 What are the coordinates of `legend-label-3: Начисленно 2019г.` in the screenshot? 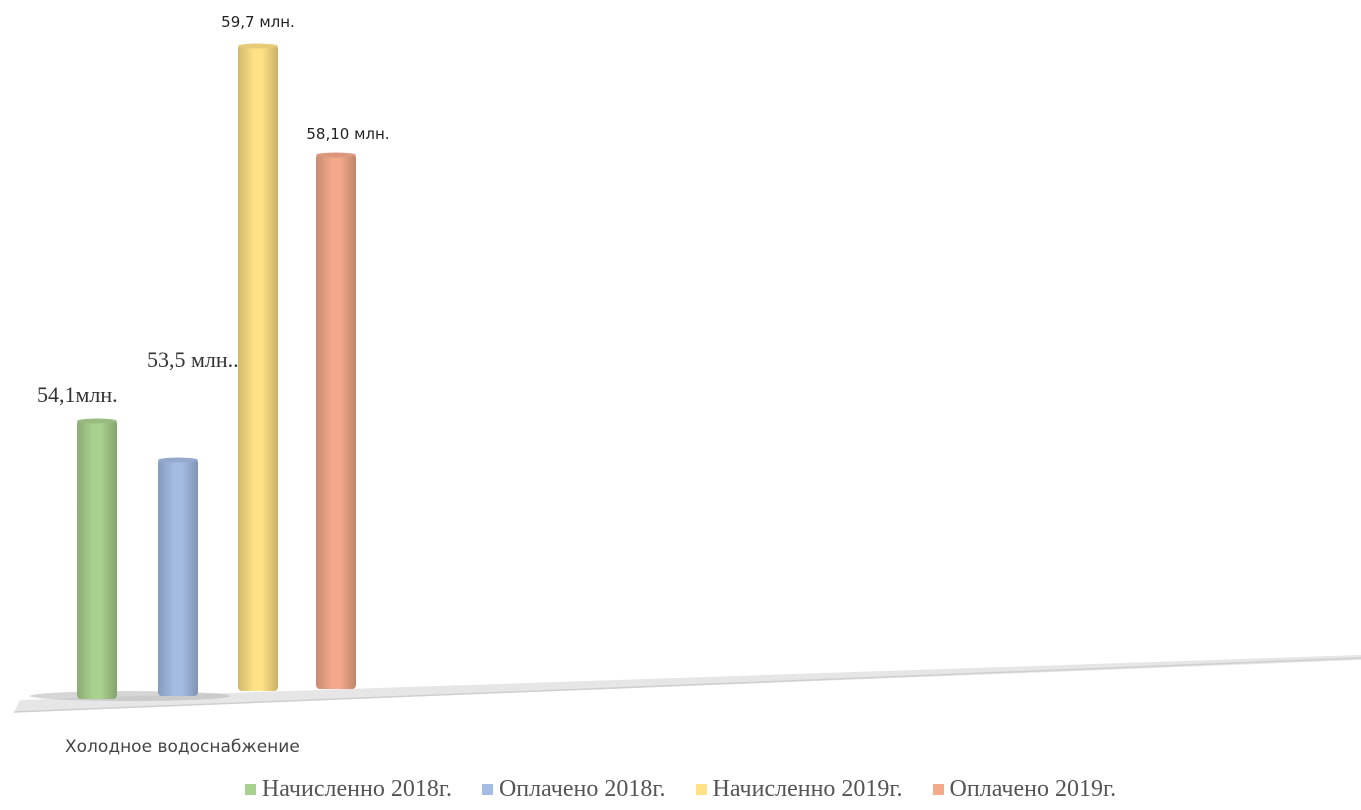 It's located at (807, 789).